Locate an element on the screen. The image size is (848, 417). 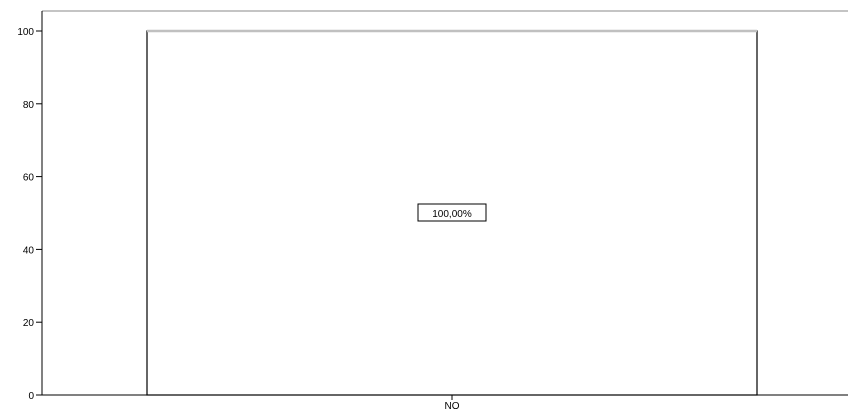
x-axis-ticks: NO is located at coordinates (452, 403).